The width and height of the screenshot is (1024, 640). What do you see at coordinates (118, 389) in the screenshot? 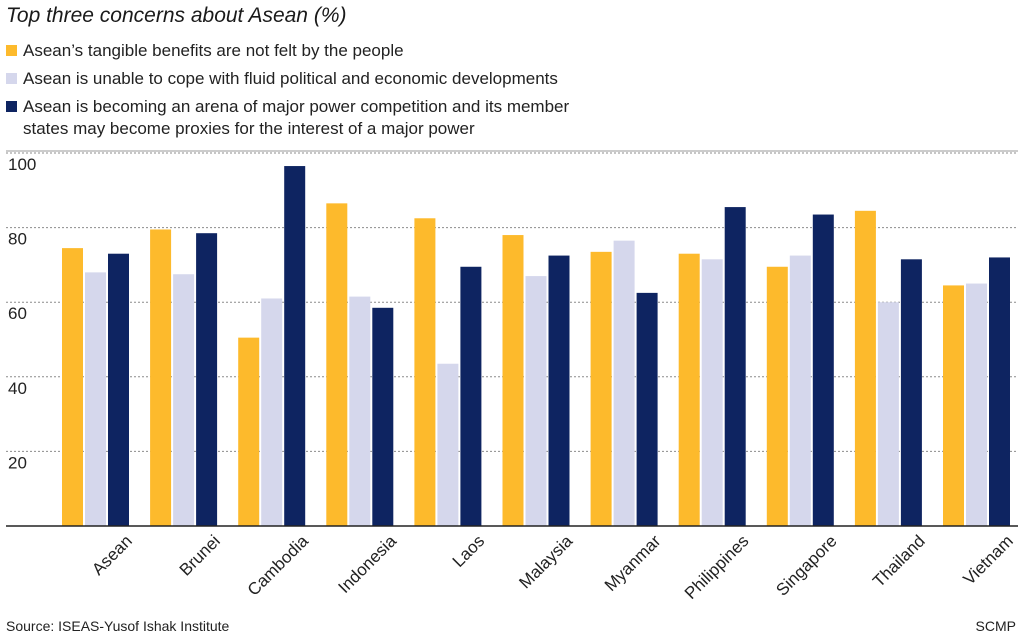
I see `bar-asean-series3` at bounding box center [118, 389].